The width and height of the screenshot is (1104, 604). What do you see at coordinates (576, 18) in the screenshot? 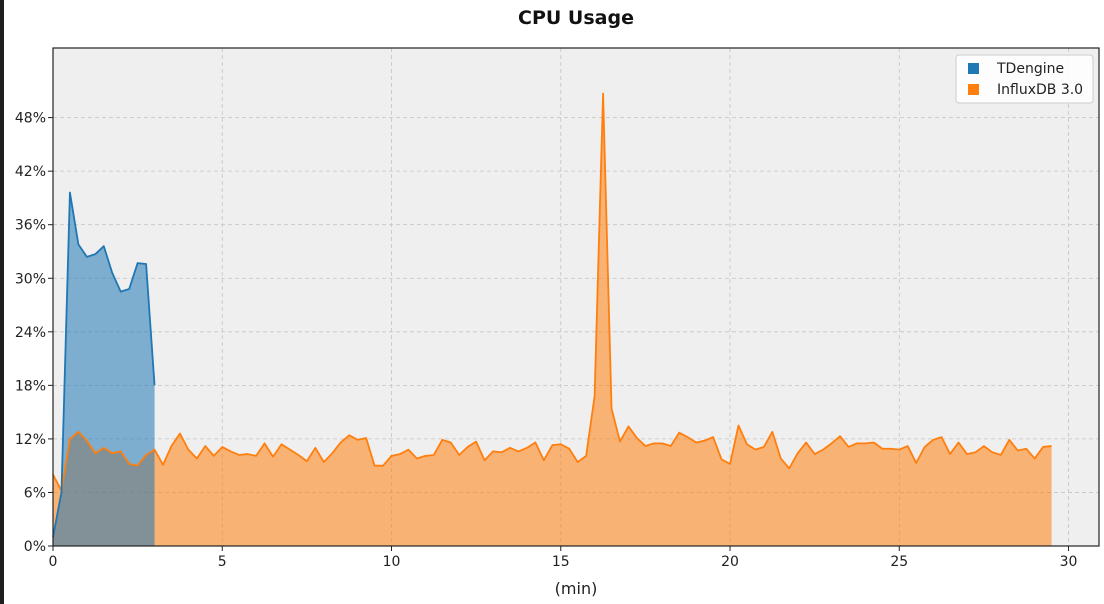
I see `chart-title: CPU Usage` at bounding box center [576, 18].